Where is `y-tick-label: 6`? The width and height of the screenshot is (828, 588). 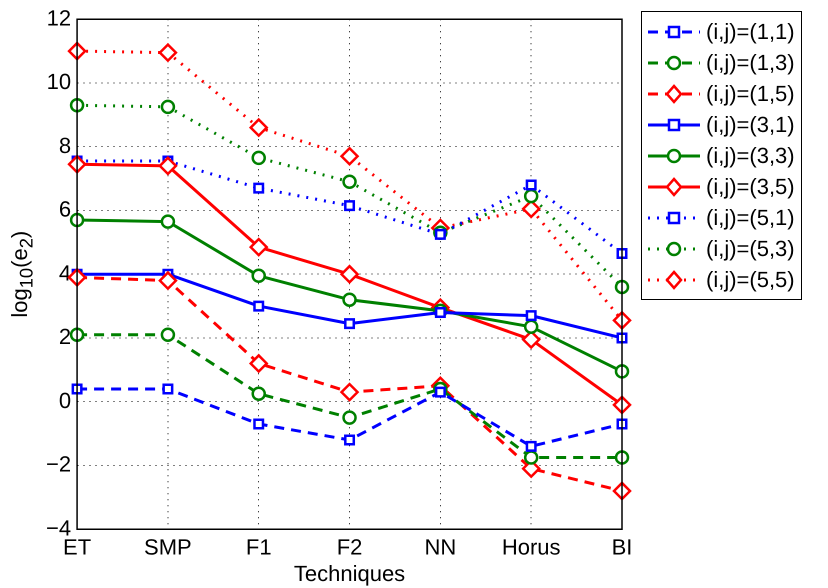
y-tick-label: 6 is located at coordinates (65, 209).